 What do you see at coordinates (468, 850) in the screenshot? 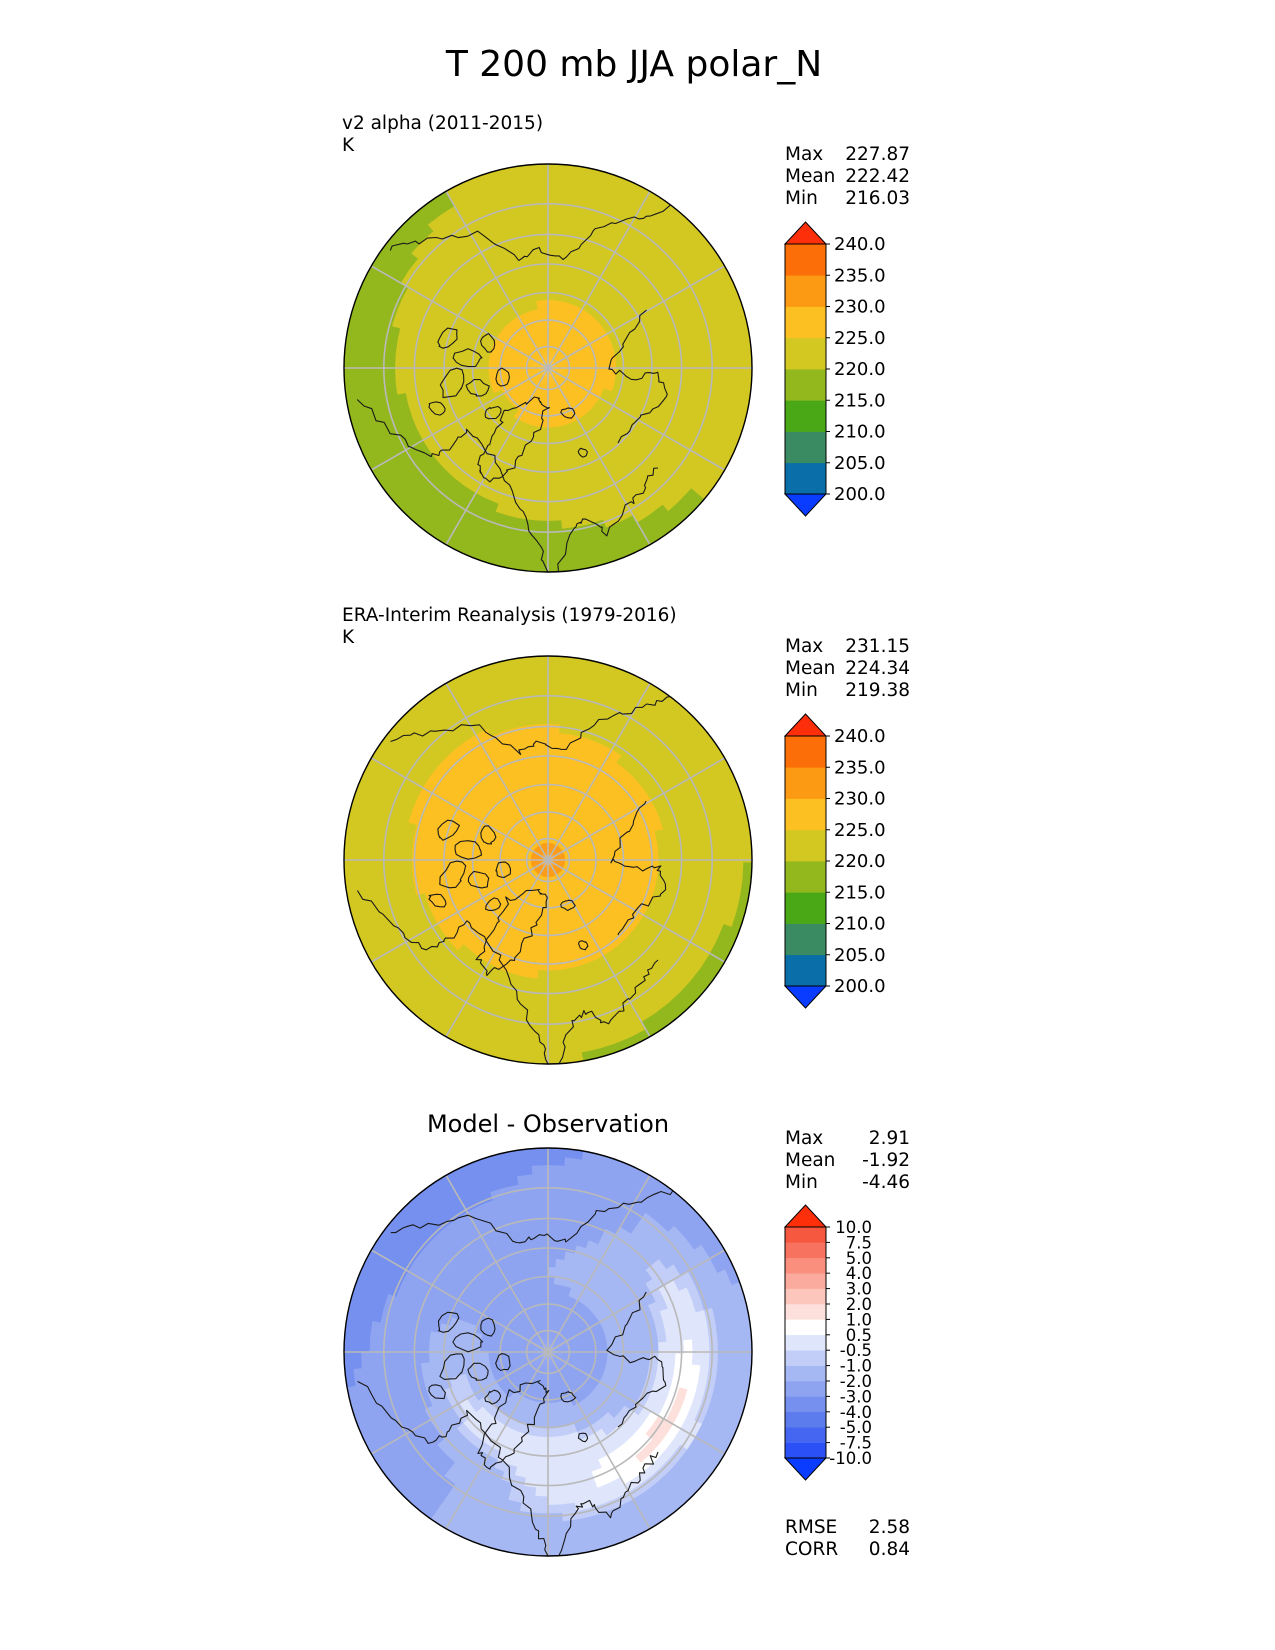
I see `island-coastline` at bounding box center [468, 850].